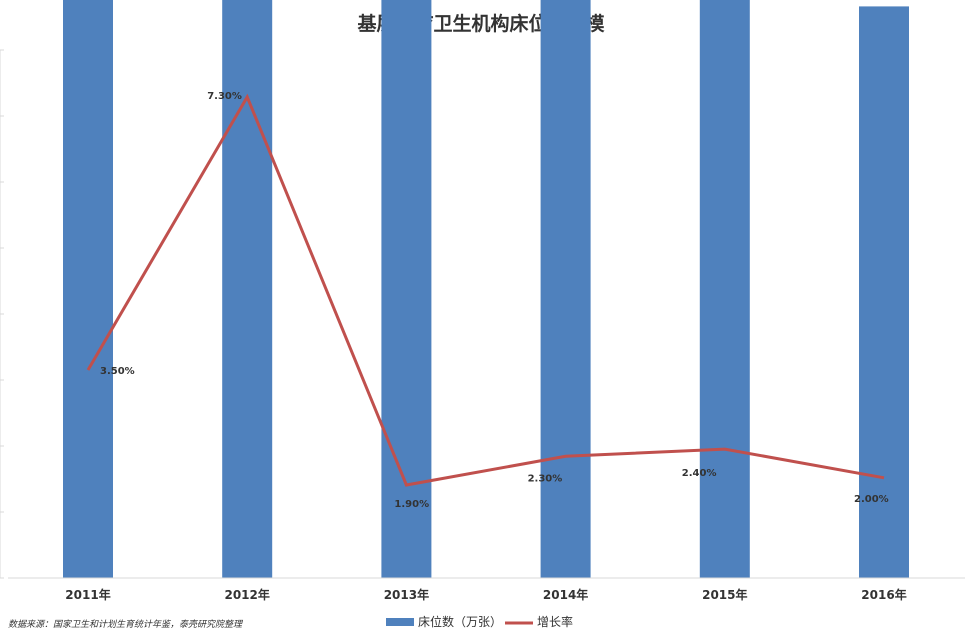 The image size is (973, 643). What do you see at coordinates (883, 594) in the screenshot?
I see `x-tick-label: 2016年` at bounding box center [883, 594].